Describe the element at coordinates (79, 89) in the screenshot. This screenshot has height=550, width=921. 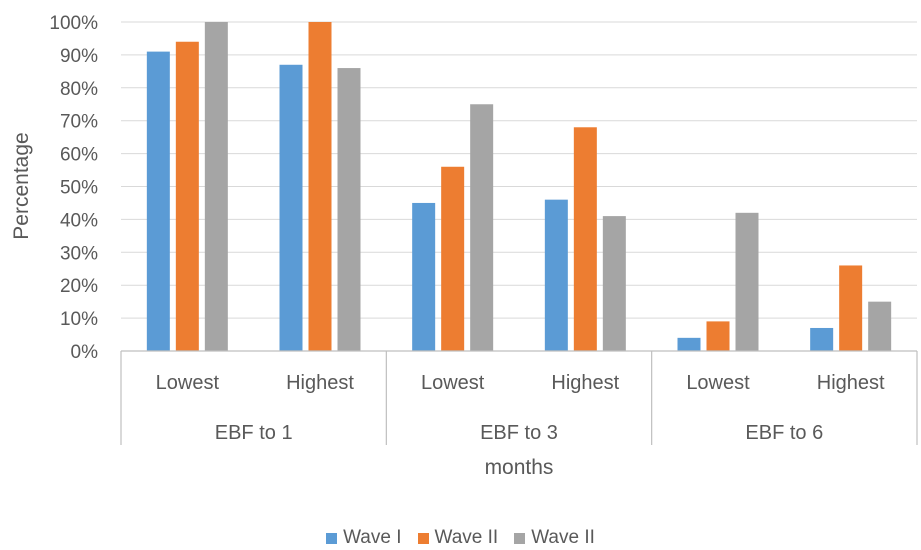
I see `y-tick-label: 80%` at that location.